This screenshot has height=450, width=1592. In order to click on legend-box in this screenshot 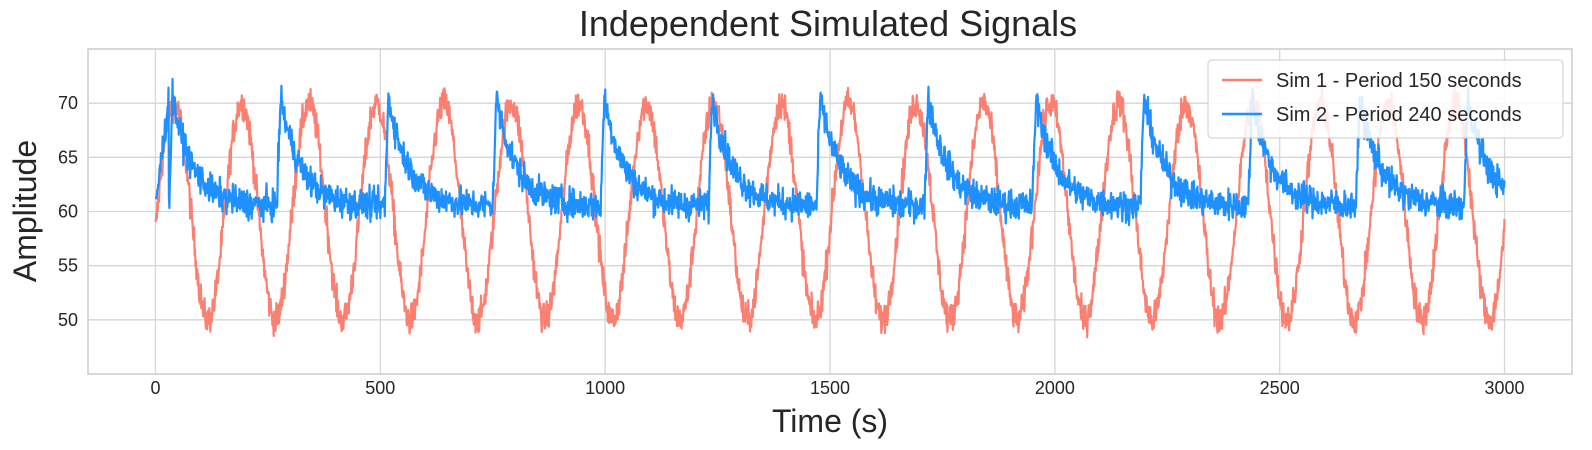, I will do `click(1385, 99)`.